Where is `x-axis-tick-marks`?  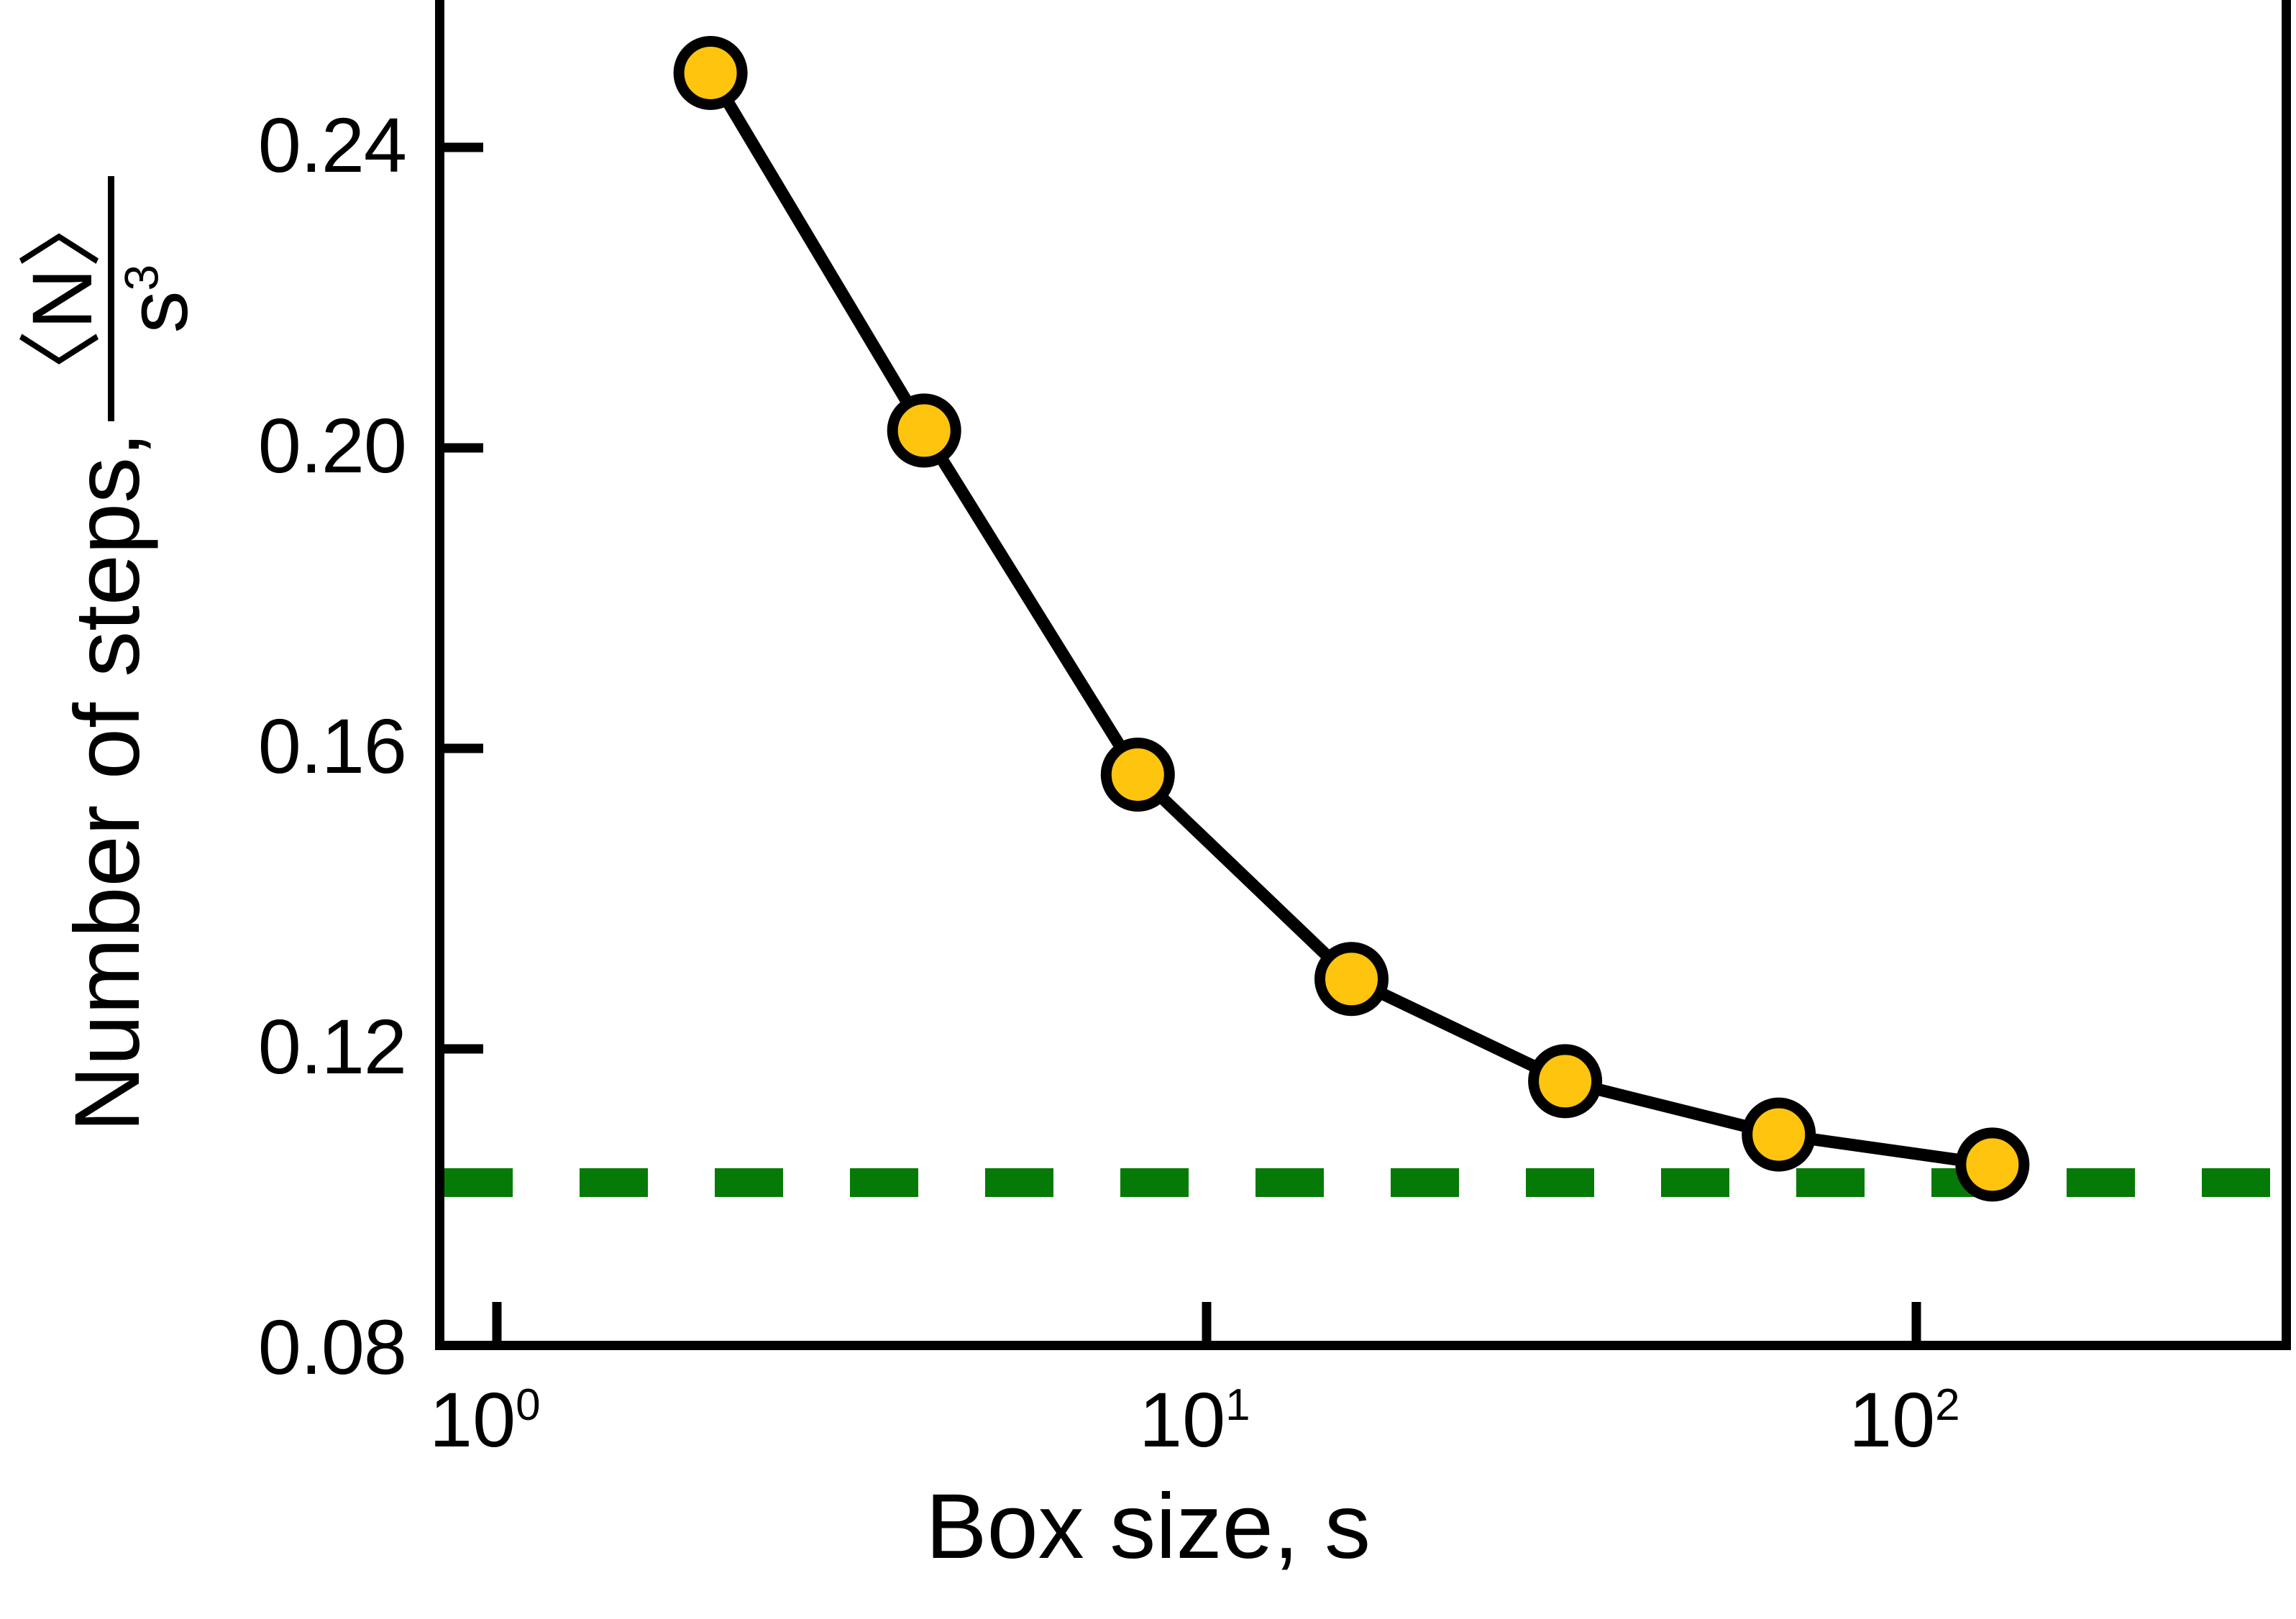 x-axis-tick-marks is located at coordinates (1206, 1323).